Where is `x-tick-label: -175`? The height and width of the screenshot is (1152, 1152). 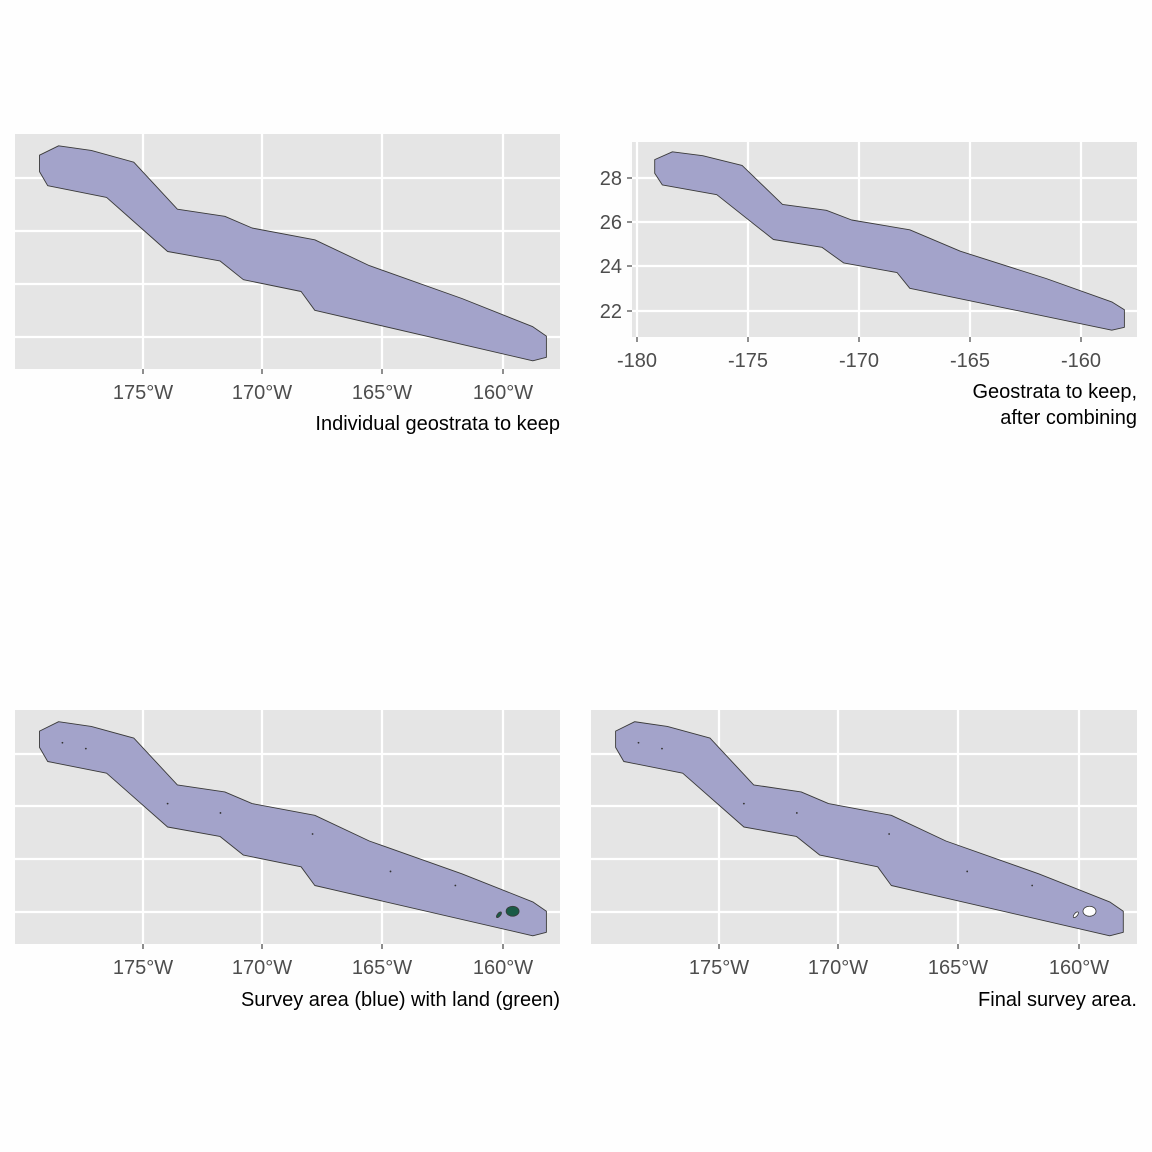
x-tick-label: -175 is located at coordinates (748, 361).